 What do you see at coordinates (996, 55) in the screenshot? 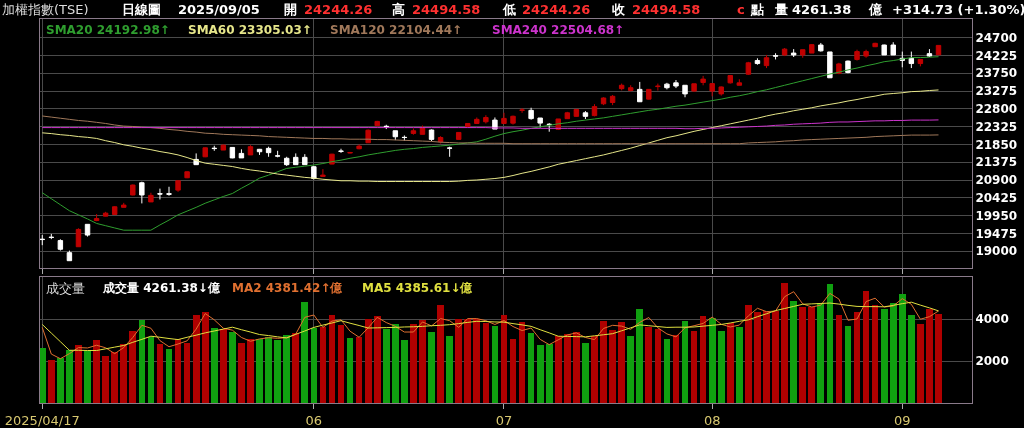
I see `y-tick-label: 24225` at bounding box center [996, 55].